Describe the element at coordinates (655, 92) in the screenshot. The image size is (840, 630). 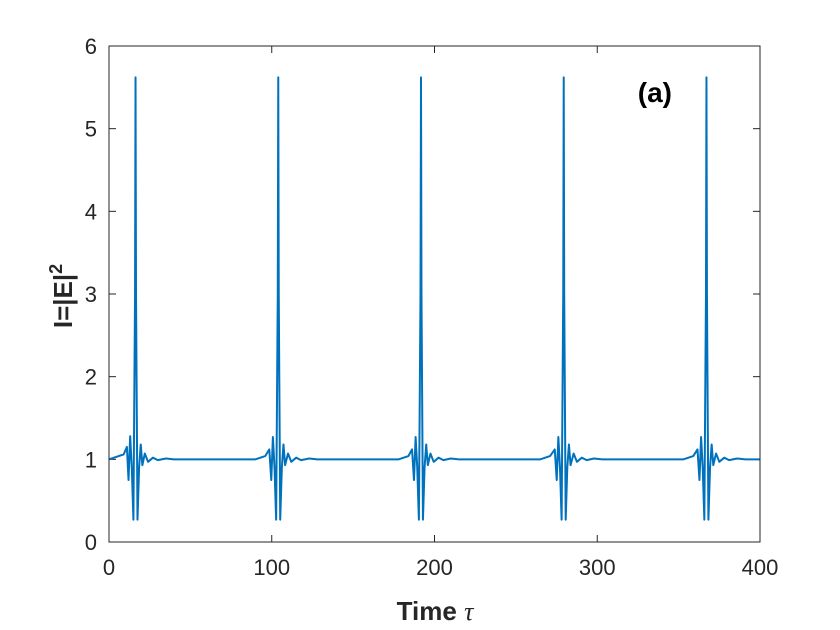
I see `panel-label: (a)` at that location.